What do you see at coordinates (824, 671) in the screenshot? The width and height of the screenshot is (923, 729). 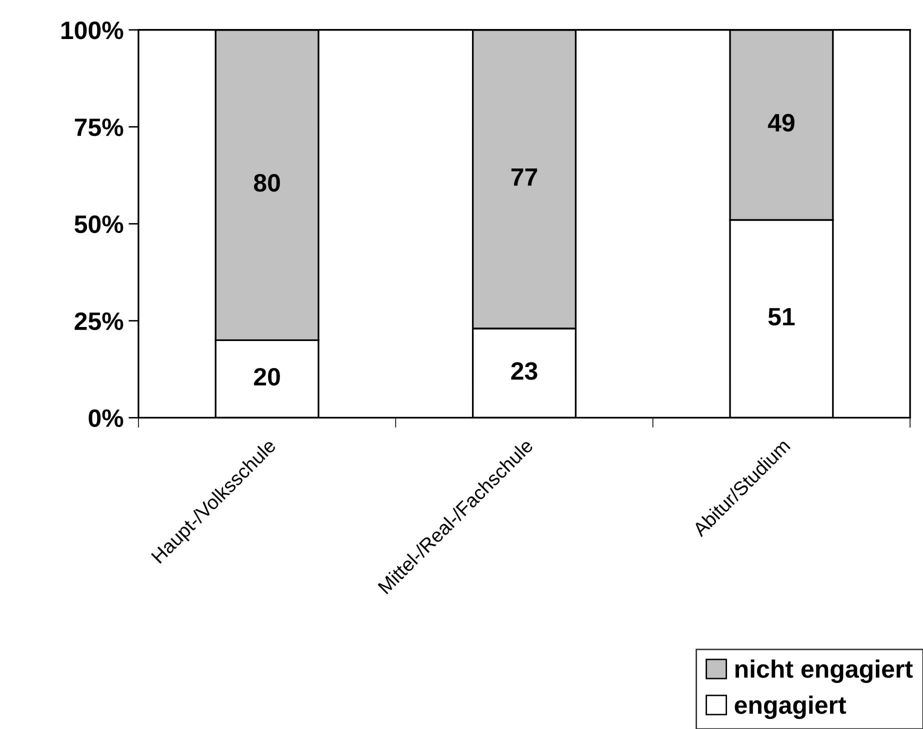 I see `legend-label: nicht engagiert` at bounding box center [824, 671].